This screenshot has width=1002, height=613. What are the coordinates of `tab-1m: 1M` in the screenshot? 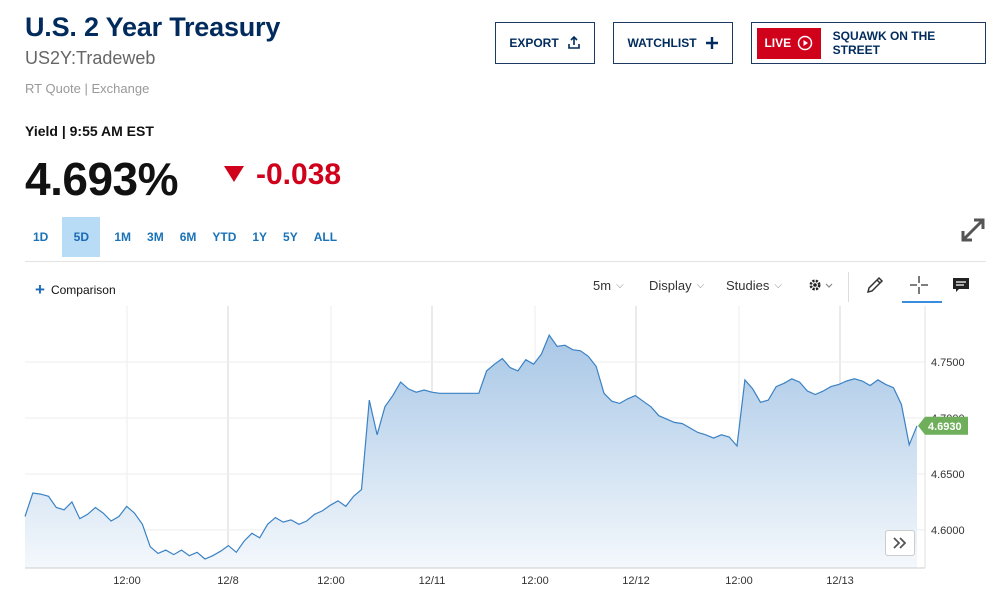 It's located at (123, 237).